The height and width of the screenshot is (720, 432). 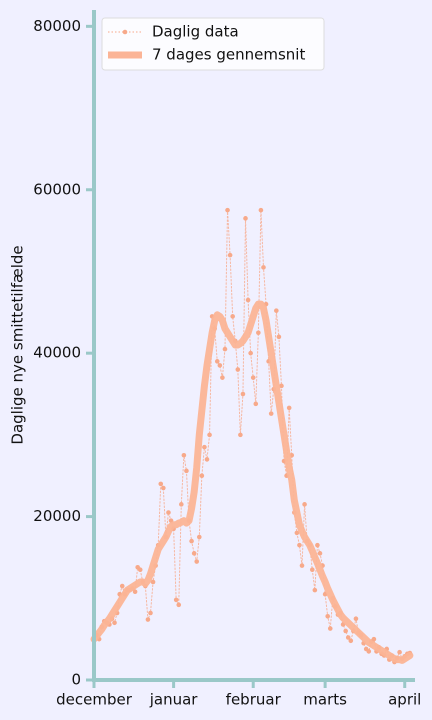 What do you see at coordinates (254, 700) in the screenshot?
I see `x-tick-label: februar` at bounding box center [254, 700].